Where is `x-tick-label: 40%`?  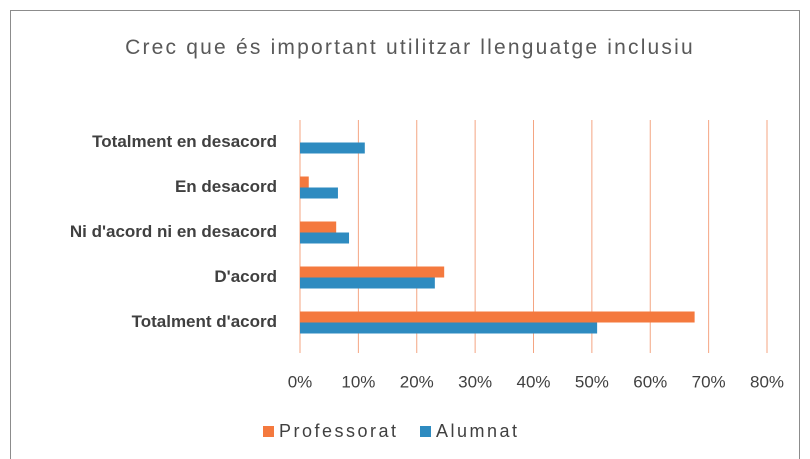 x-tick-label: 40% is located at coordinates (533, 381).